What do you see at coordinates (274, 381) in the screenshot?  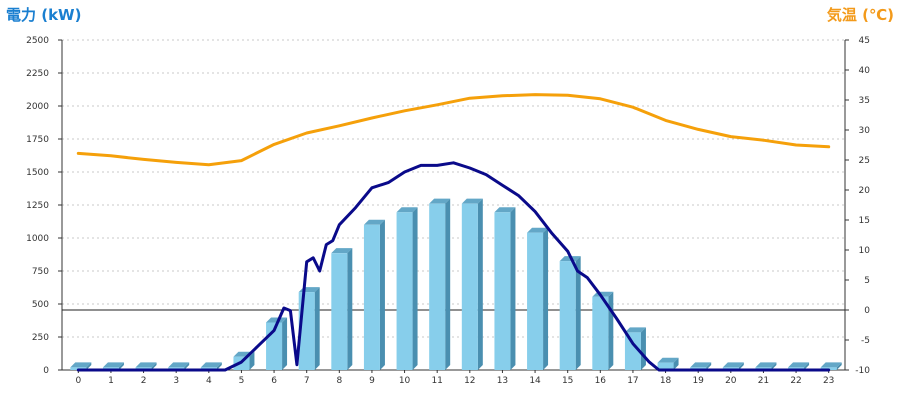 I see `x-tick-label: 6` at bounding box center [274, 381].